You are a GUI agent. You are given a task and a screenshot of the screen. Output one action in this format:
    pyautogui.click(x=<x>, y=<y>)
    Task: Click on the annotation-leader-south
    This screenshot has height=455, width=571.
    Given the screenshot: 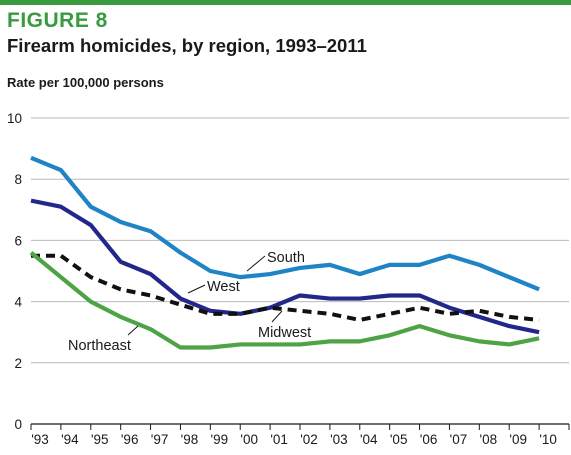 What is the action you would take?
    pyautogui.click(x=256, y=263)
    